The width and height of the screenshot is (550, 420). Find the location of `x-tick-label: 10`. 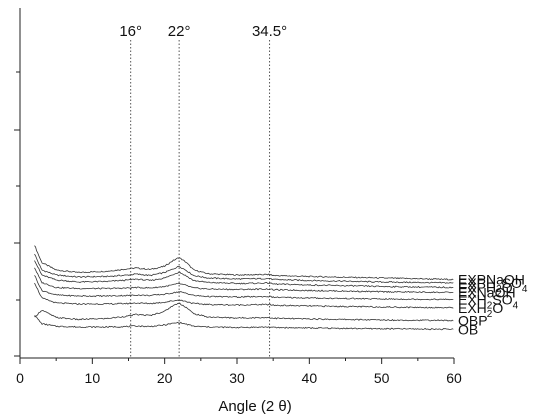

x-tick-label: 10 is located at coordinates (93, 378).